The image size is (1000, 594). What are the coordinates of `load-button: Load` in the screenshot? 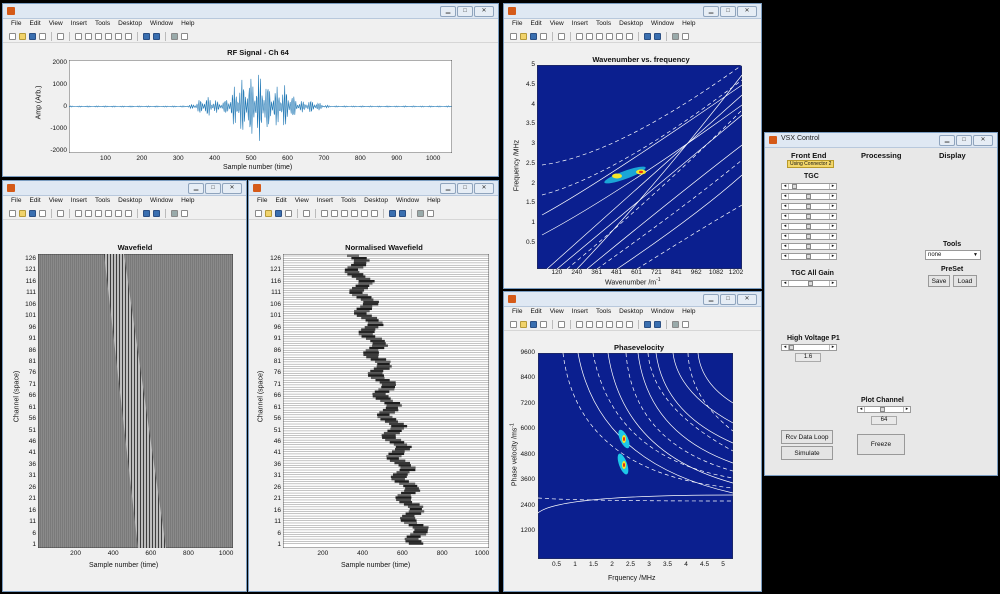 It's located at (965, 281).